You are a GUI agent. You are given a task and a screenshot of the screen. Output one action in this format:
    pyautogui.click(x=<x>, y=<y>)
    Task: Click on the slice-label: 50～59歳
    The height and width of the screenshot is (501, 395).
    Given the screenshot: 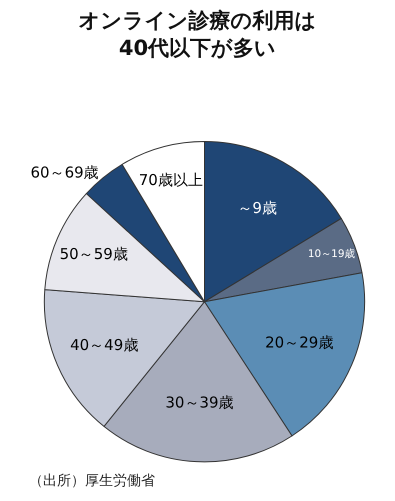 What is the action you would take?
    pyautogui.click(x=94, y=253)
    